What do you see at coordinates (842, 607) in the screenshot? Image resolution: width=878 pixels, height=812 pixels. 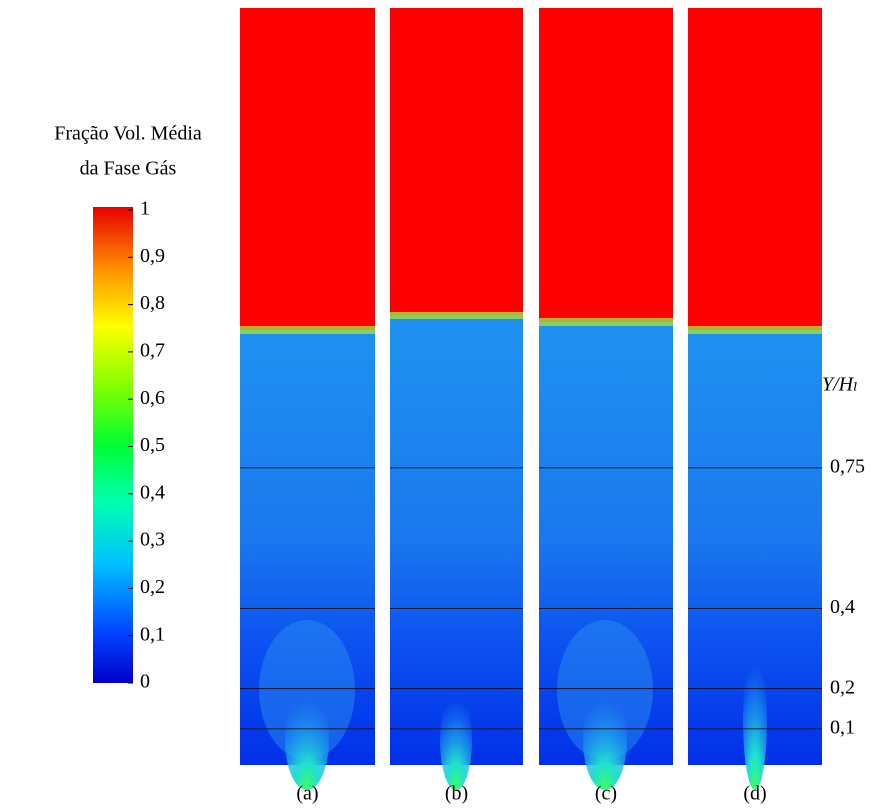 I see `level-label: 0,4` at bounding box center [842, 607].